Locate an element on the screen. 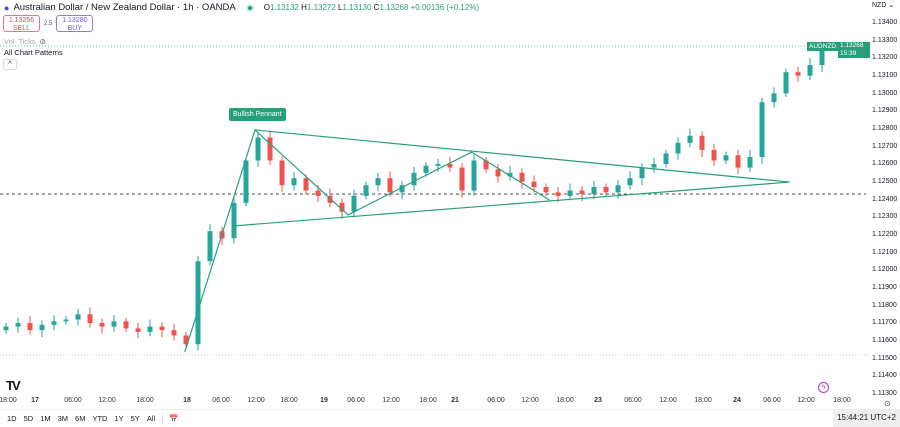 The height and width of the screenshot is (427, 900). chevron-up-icon: ^ is located at coordinates (10, 64).